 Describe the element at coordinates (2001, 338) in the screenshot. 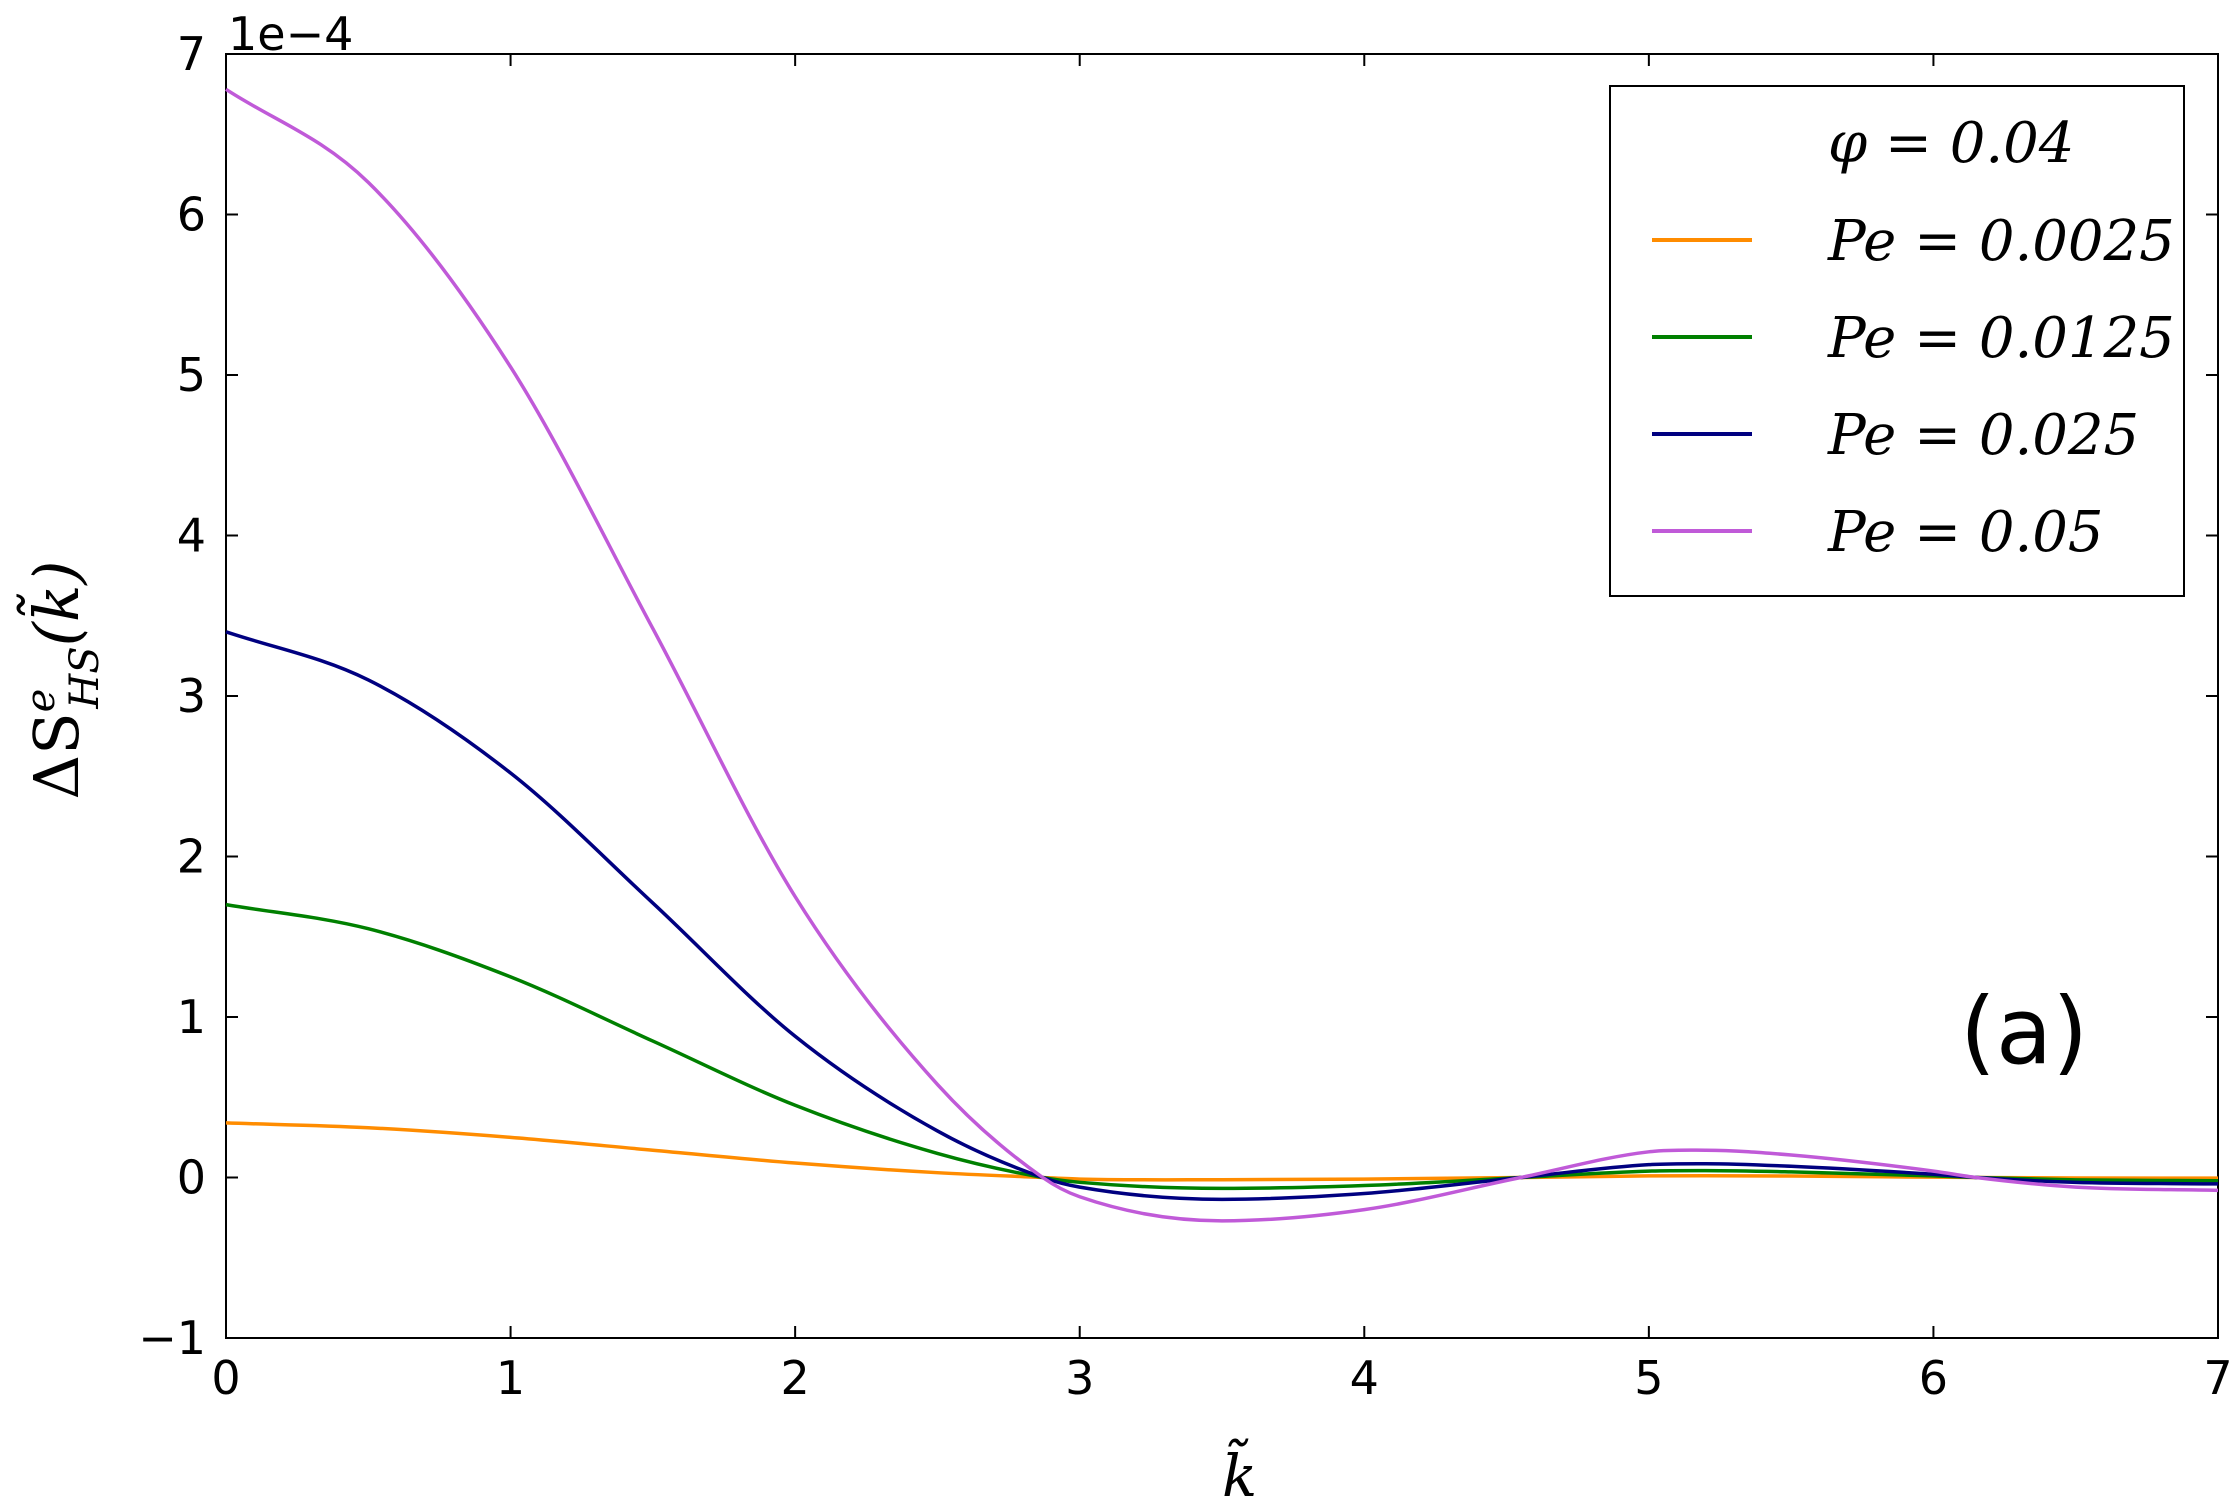

I see `legend-label-2: Pe = 0.0125` at that location.